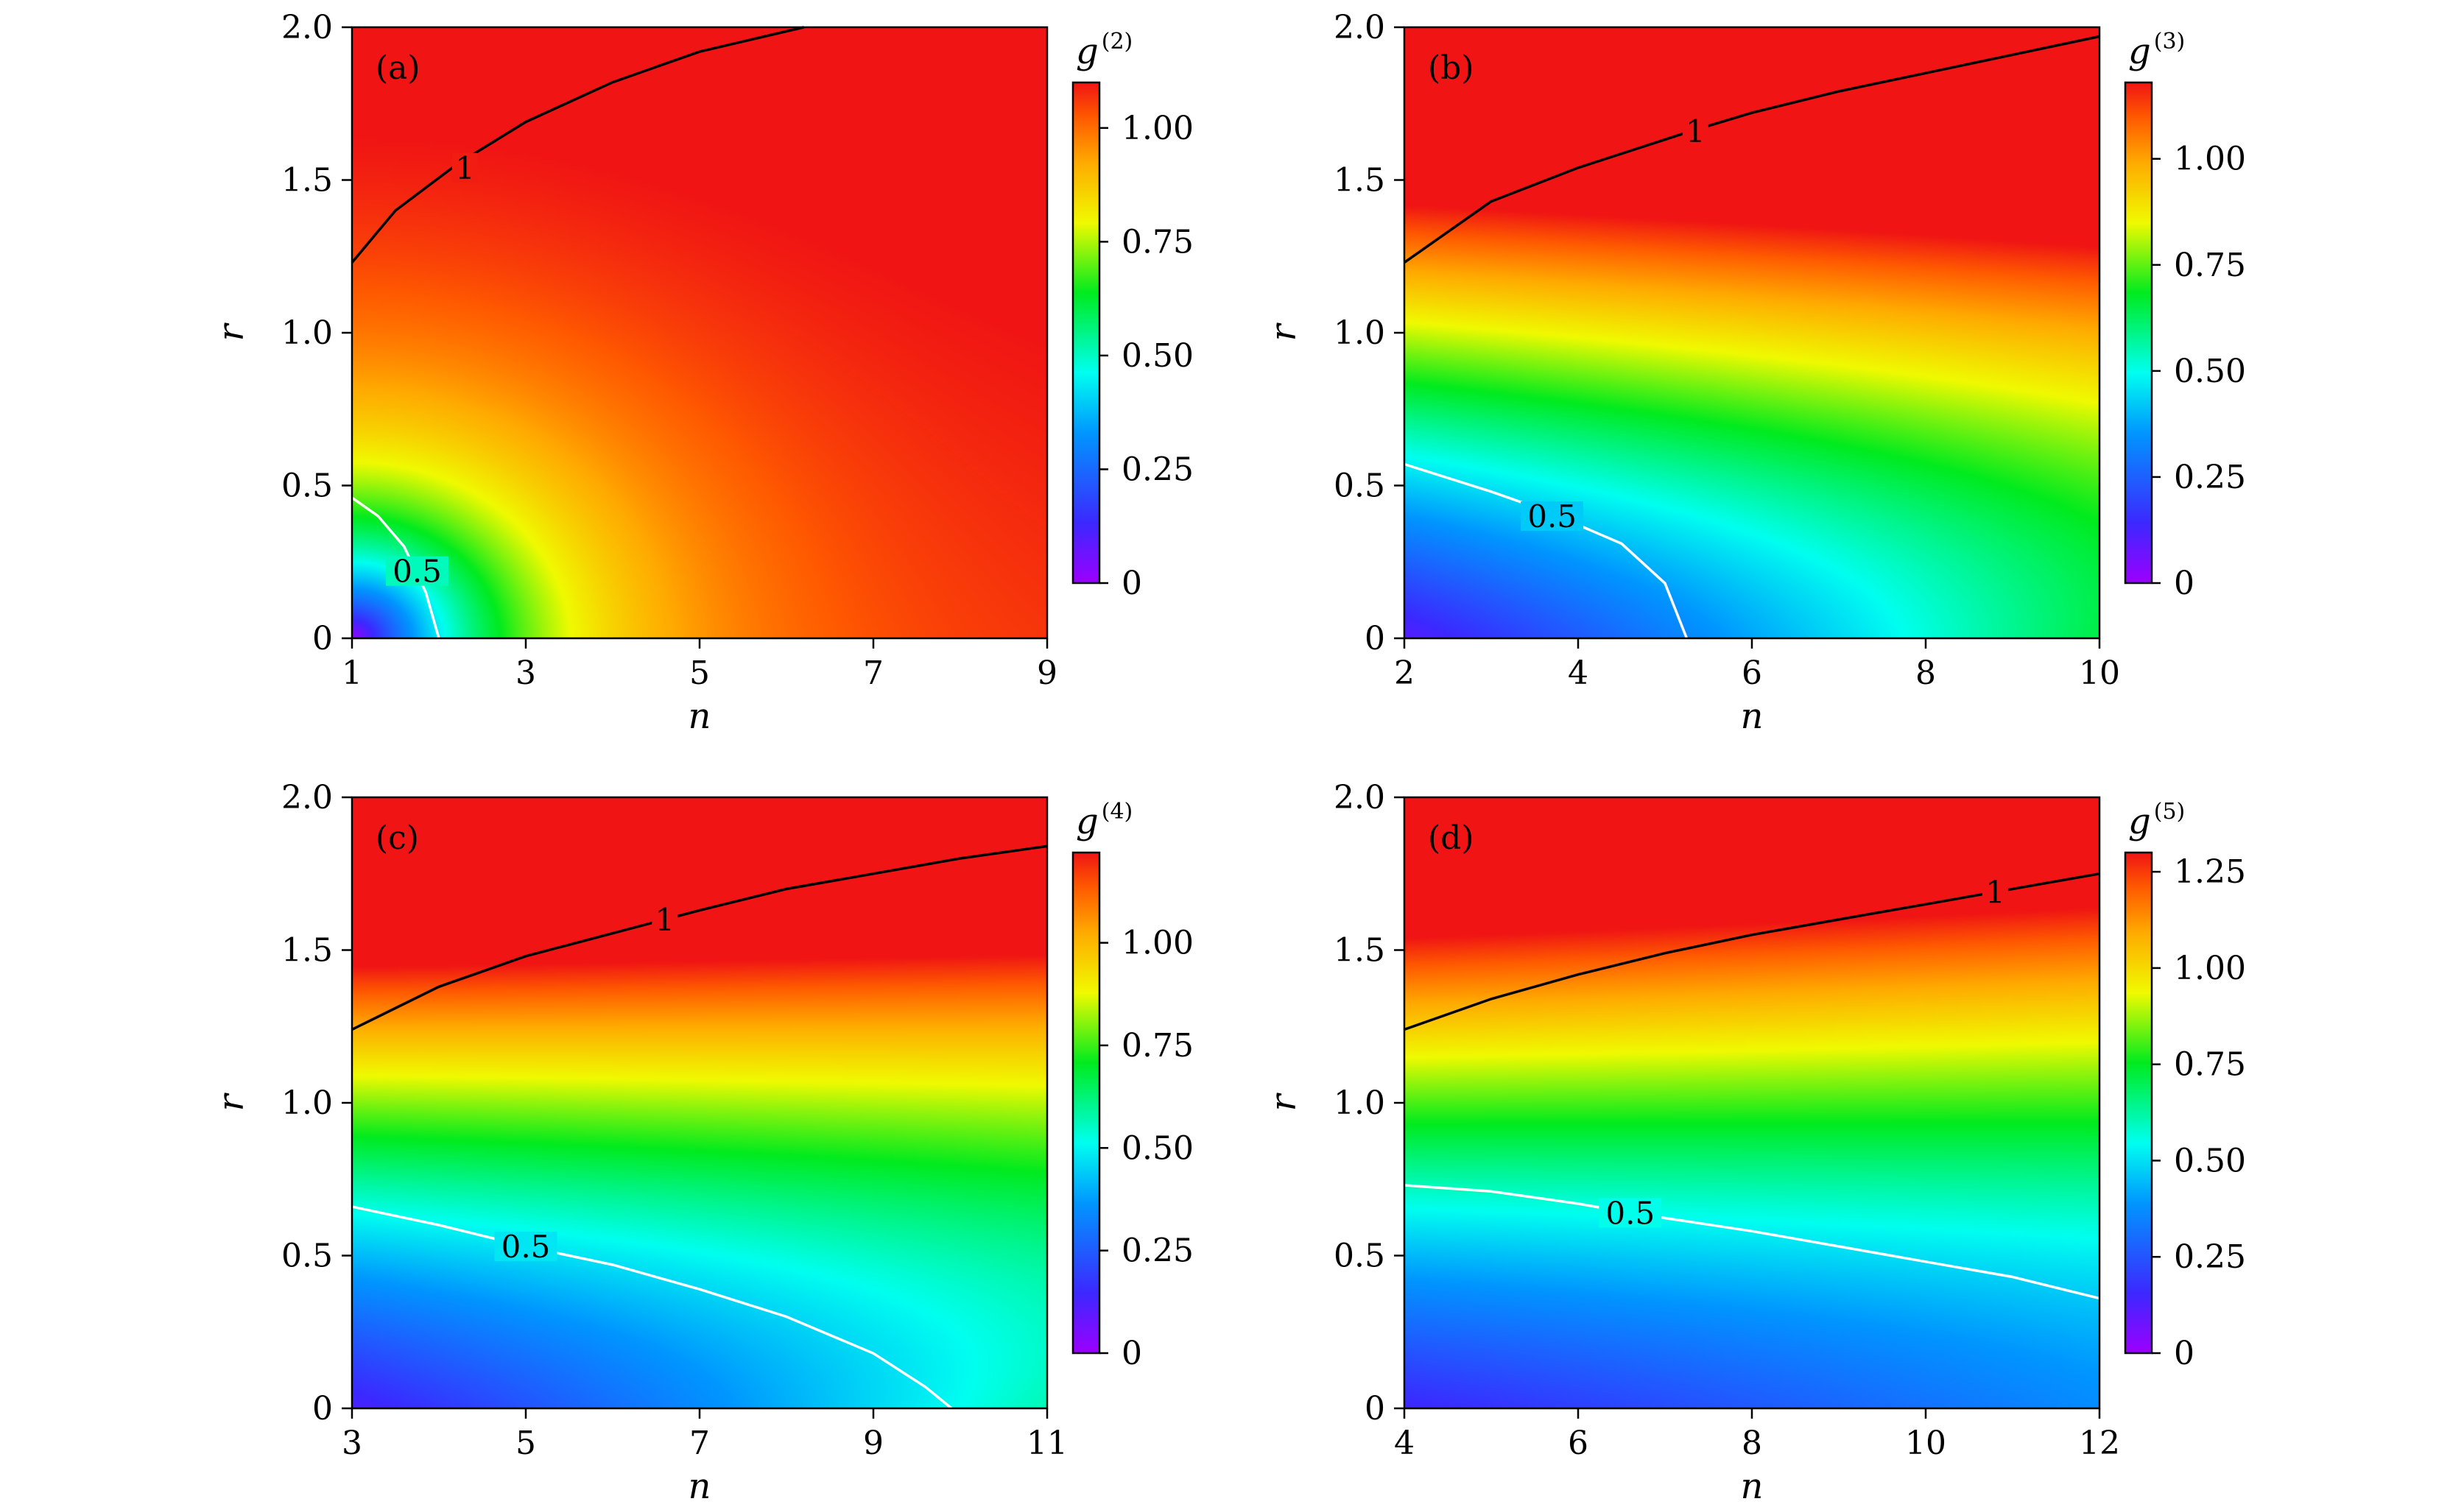 This screenshot has width=2464, height=1507. I want to click on x-tick-label: 9, so click(874, 1443).